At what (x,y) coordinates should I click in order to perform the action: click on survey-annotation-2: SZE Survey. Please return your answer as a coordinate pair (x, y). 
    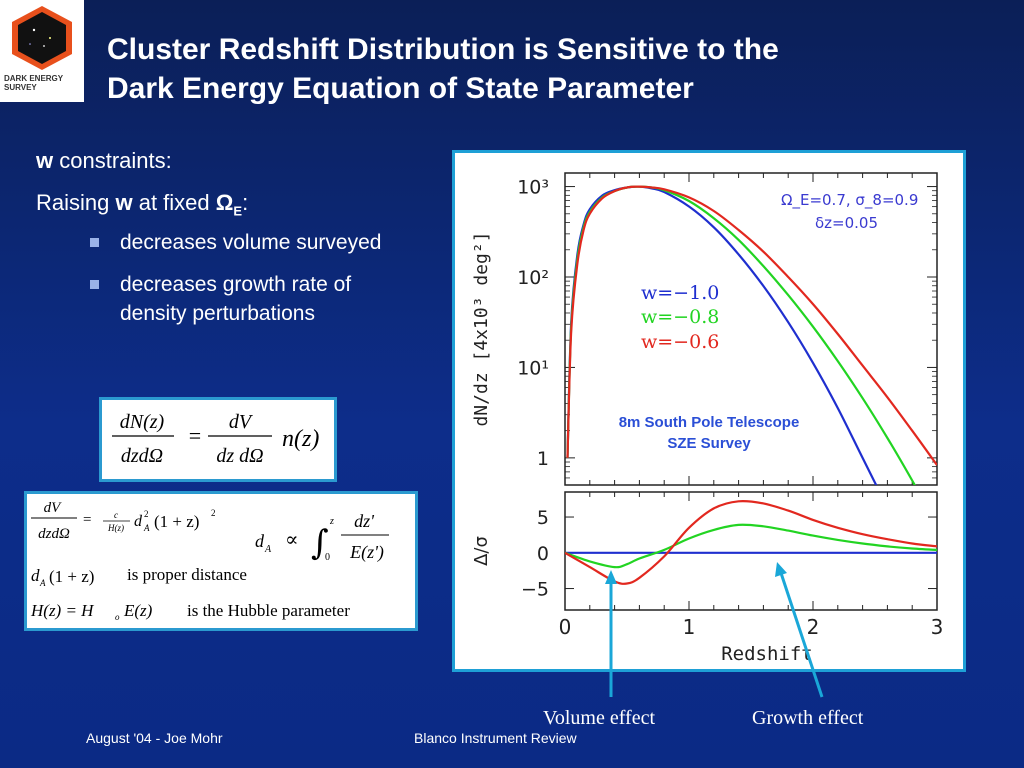
    Looking at the image, I should click on (709, 443).